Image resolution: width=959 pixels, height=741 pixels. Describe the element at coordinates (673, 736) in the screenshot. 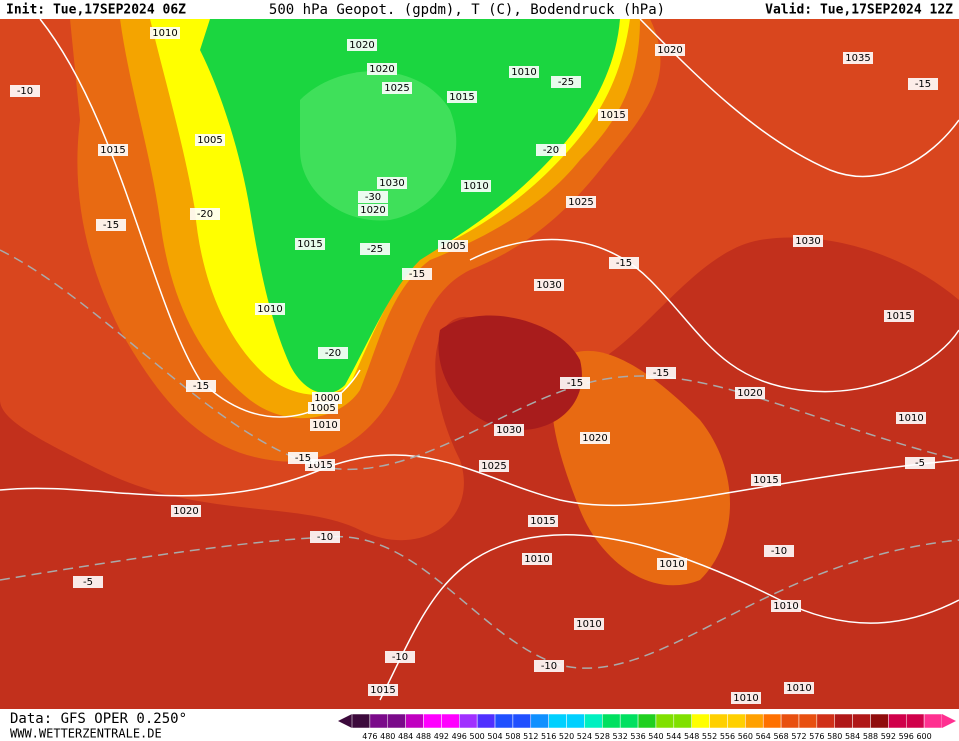

I see `colorbar-label: 544` at that location.